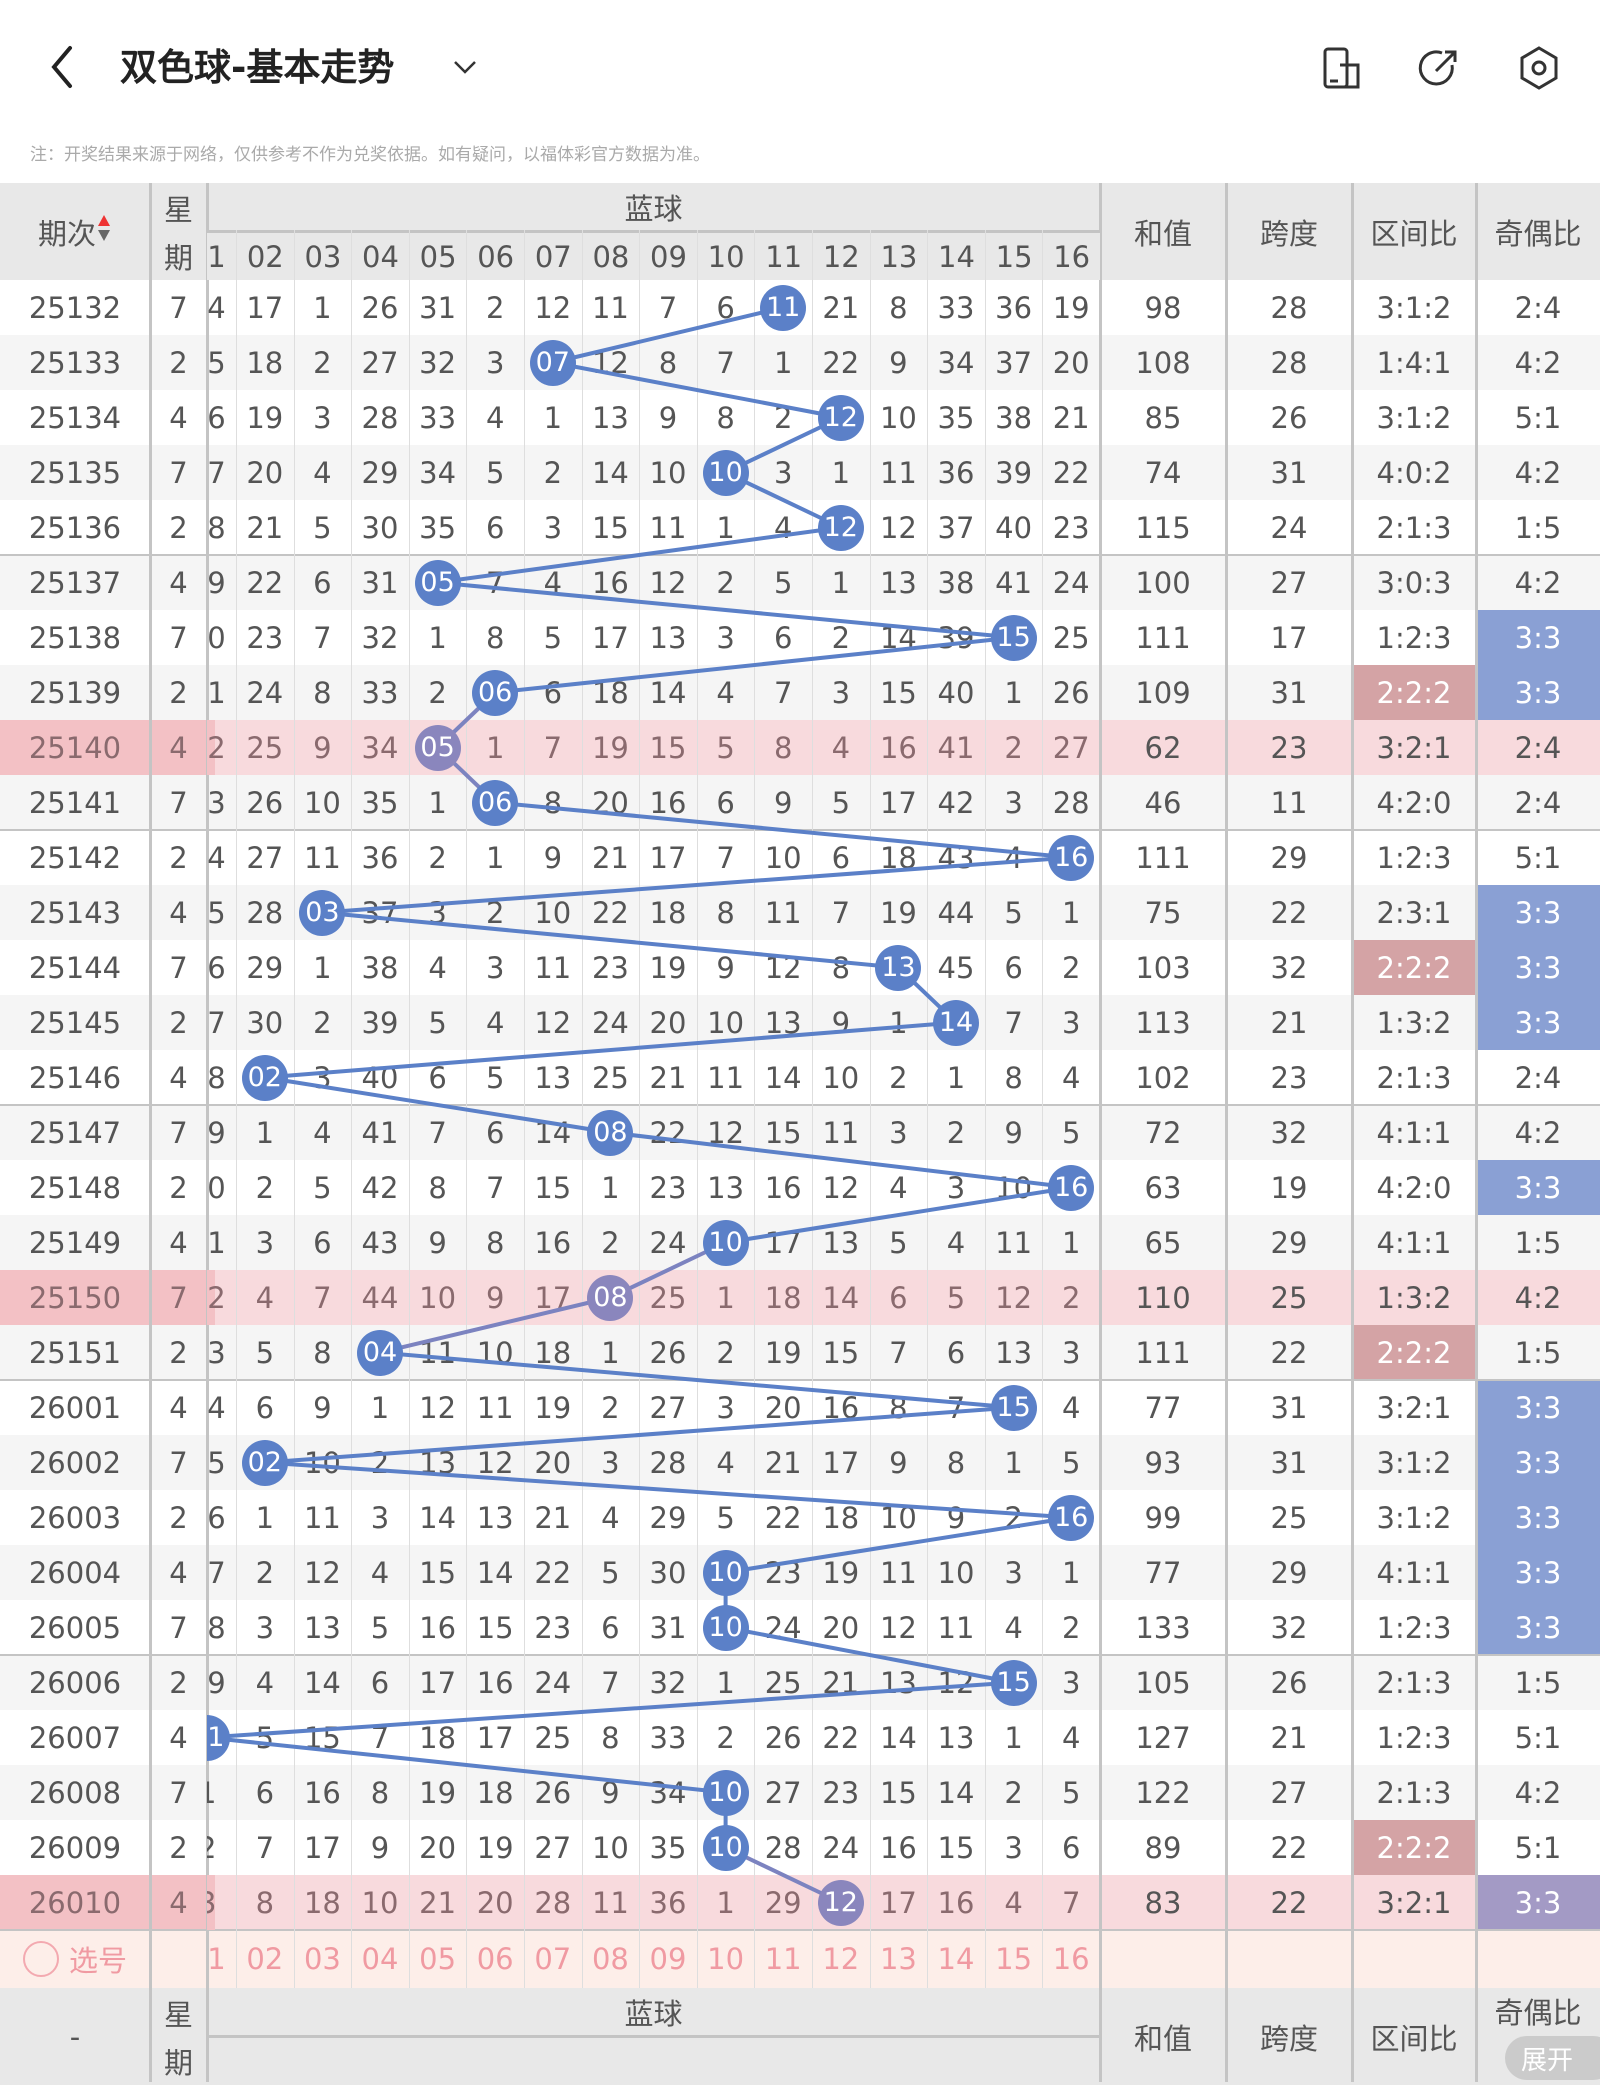 The image size is (1600, 2085). Describe the element at coordinates (66, 233) in the screenshot. I see `issue-label: 期次` at that location.